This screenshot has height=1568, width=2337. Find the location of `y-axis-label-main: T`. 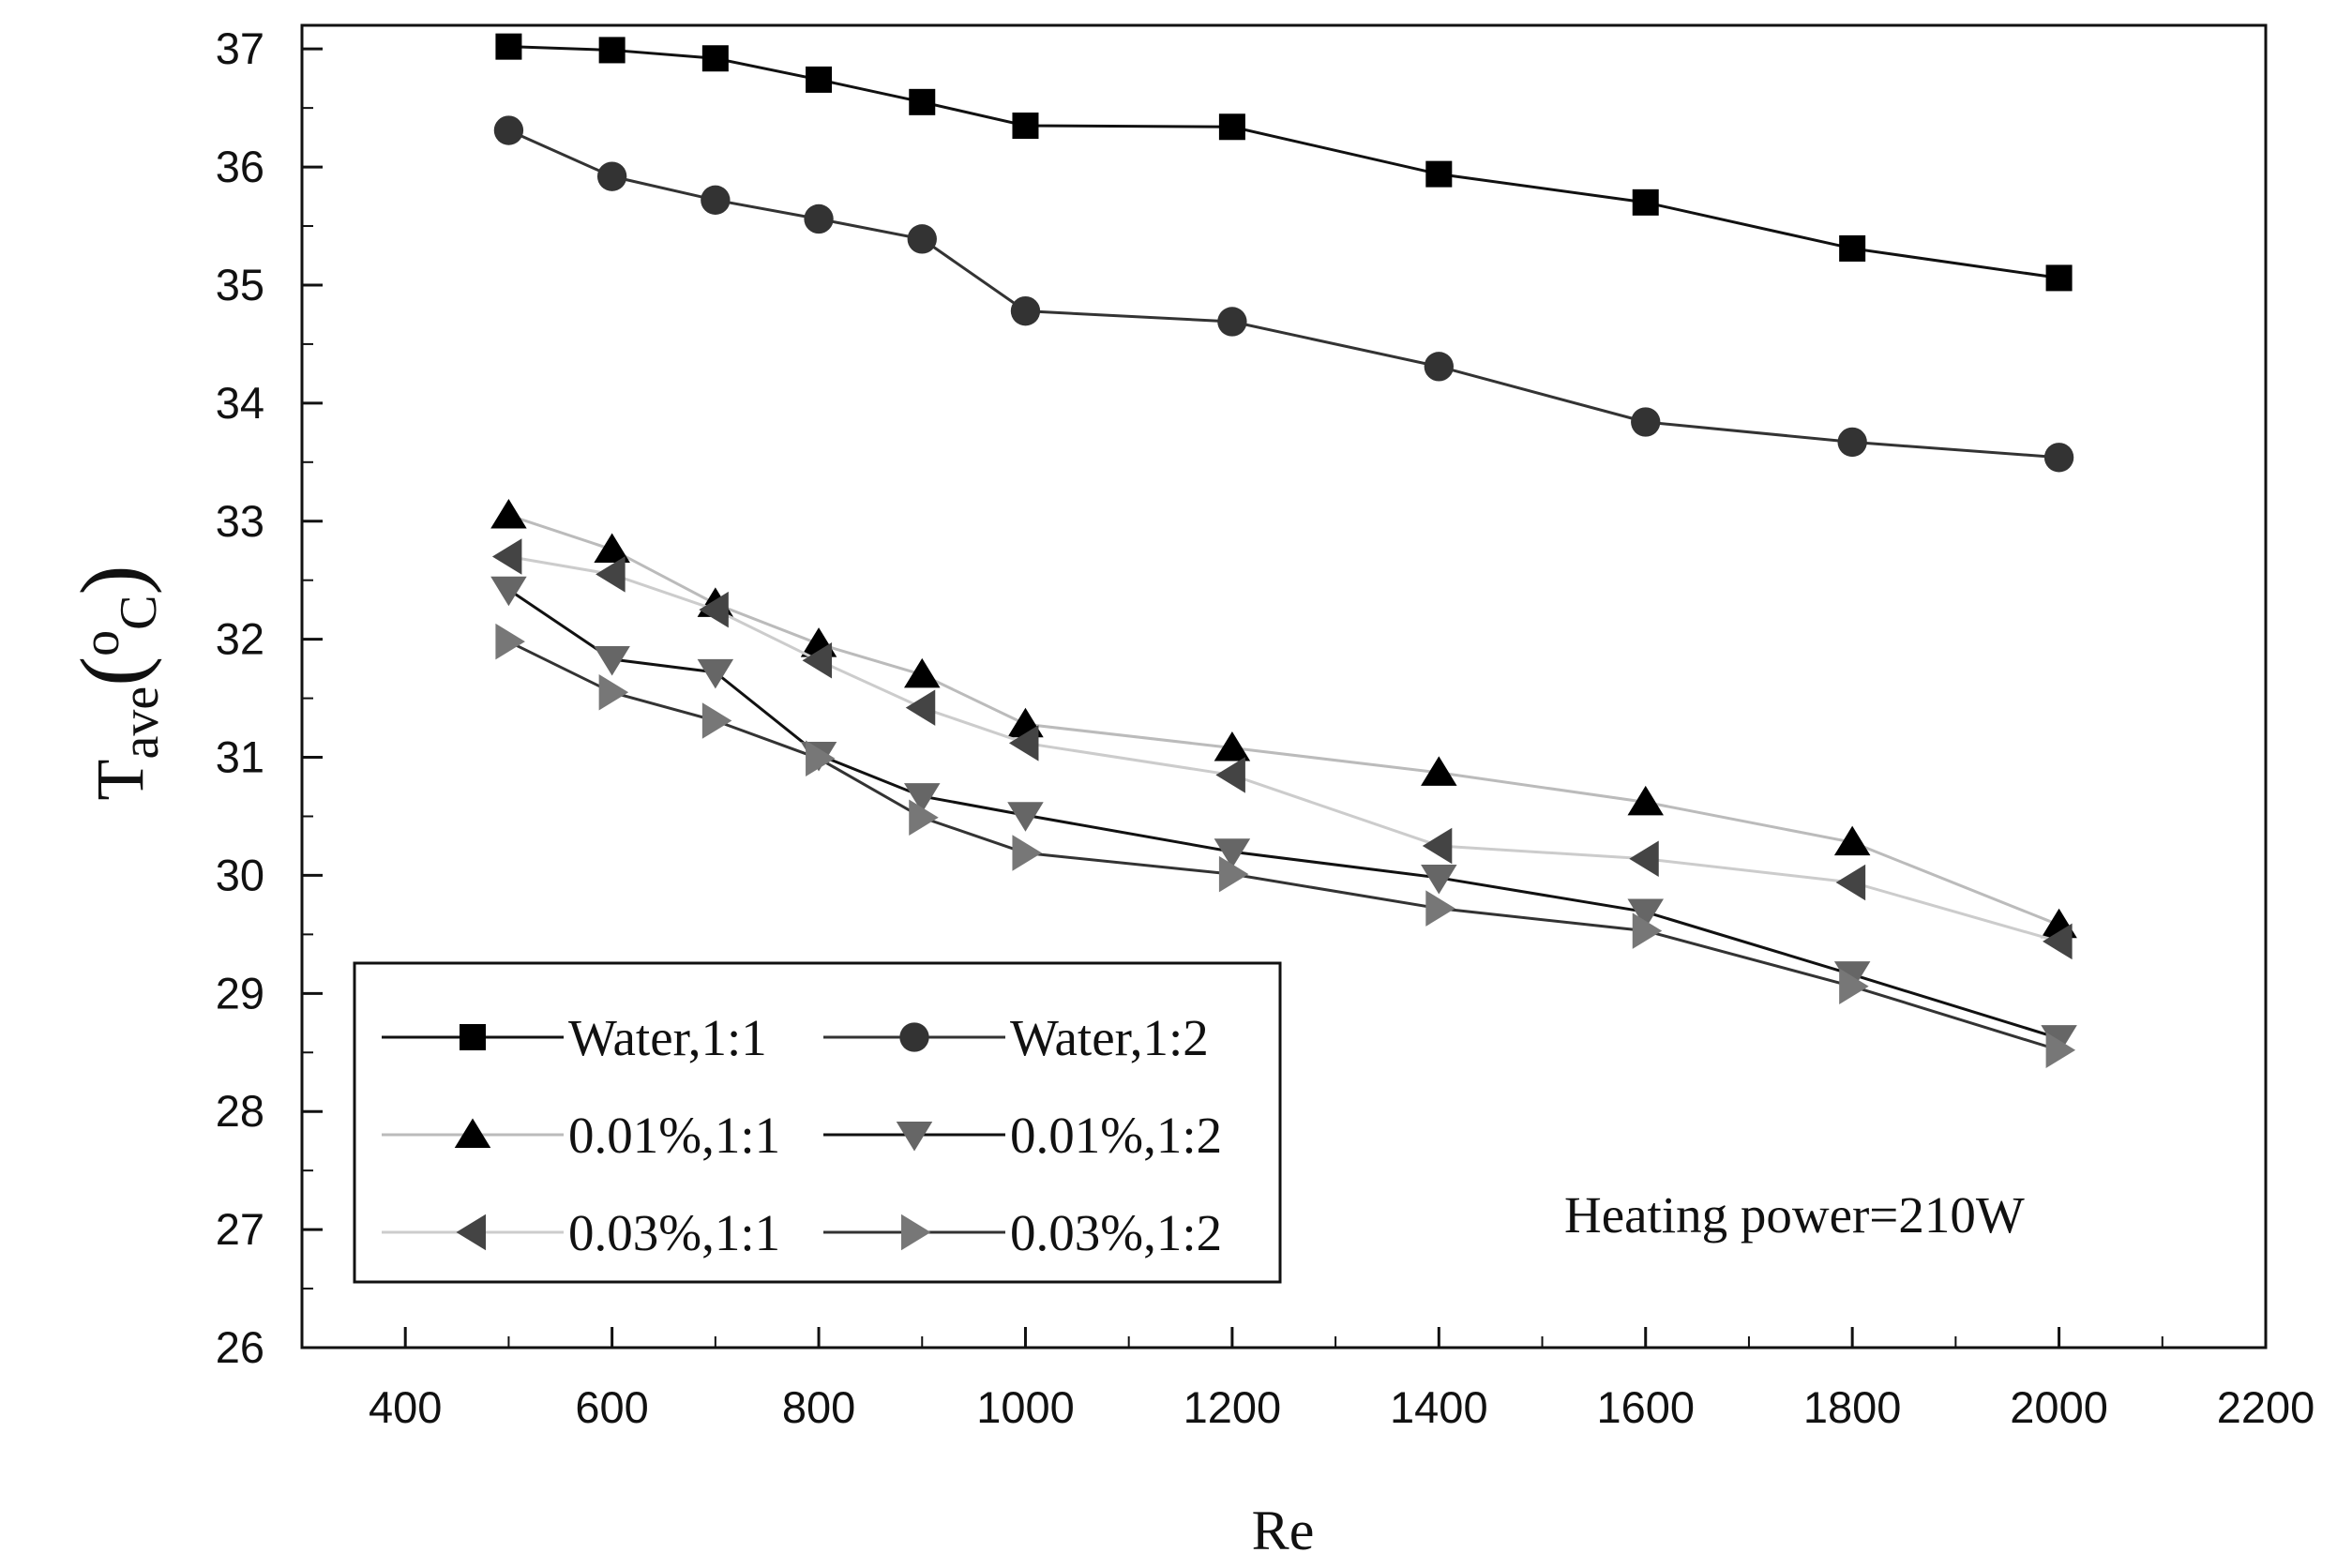

y-axis-label-main: T is located at coordinates (121, 780).